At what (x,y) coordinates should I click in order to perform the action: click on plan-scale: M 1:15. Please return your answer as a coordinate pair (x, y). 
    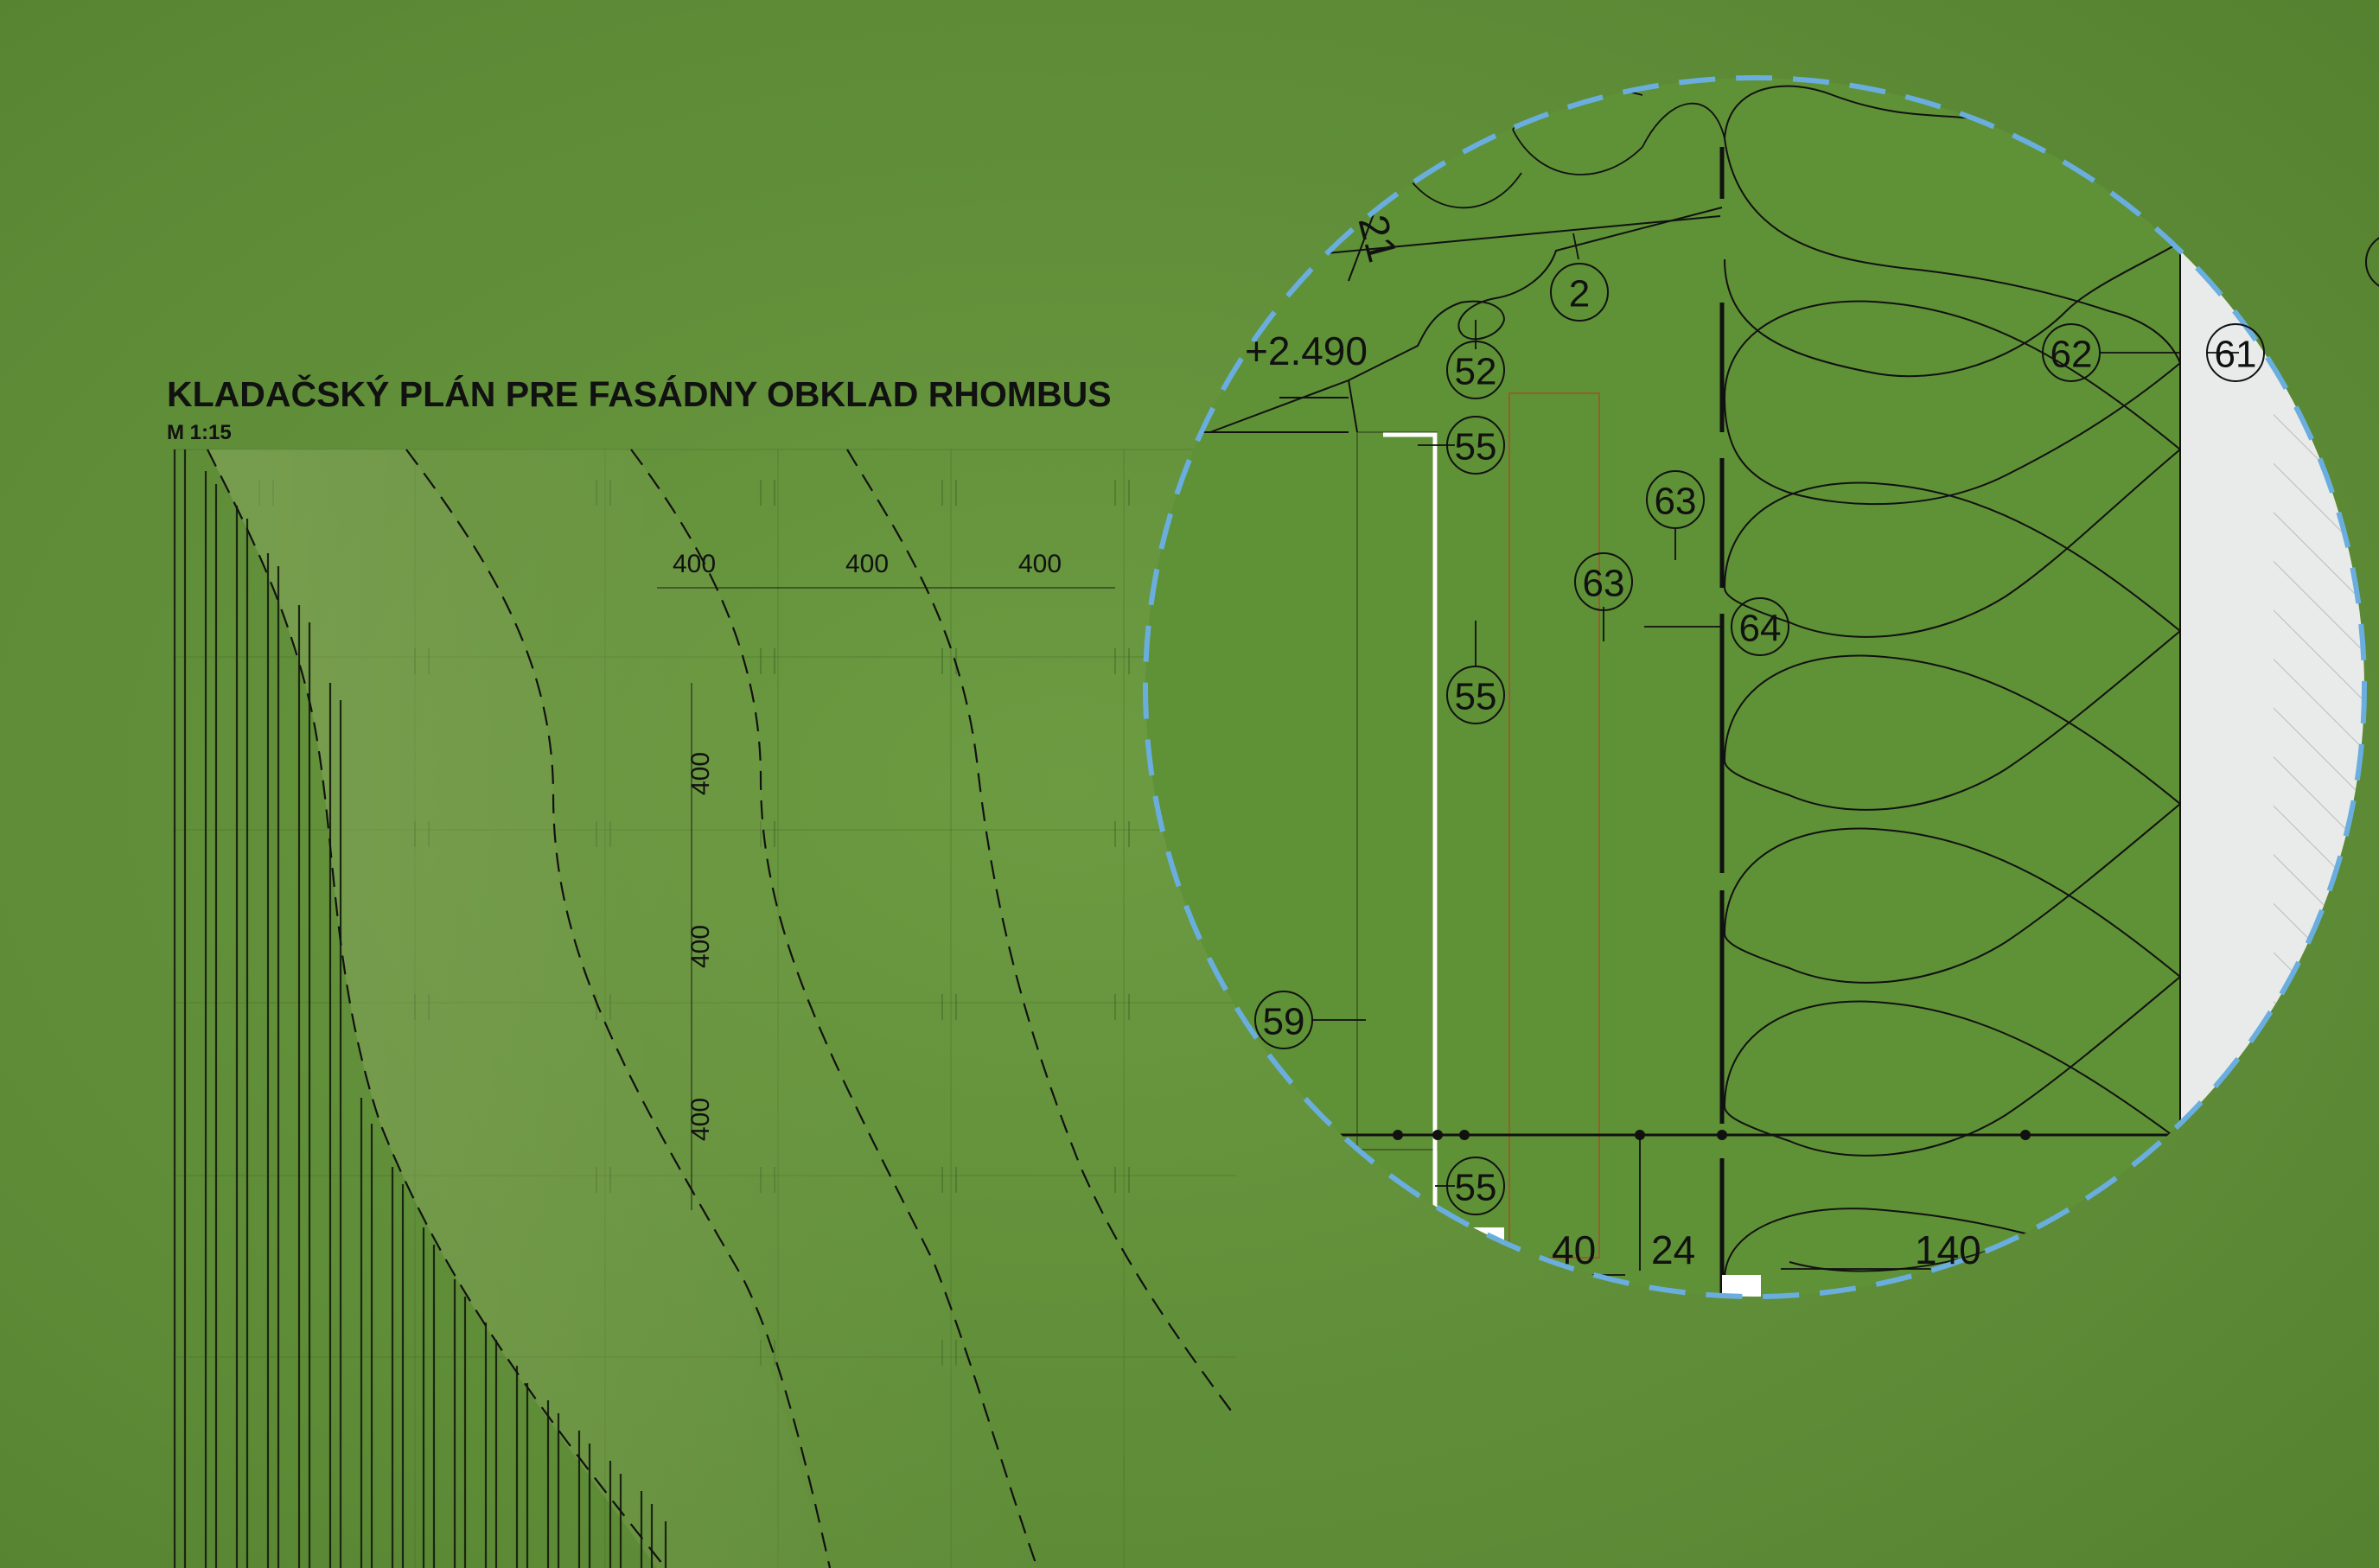
    Looking at the image, I should click on (199, 433).